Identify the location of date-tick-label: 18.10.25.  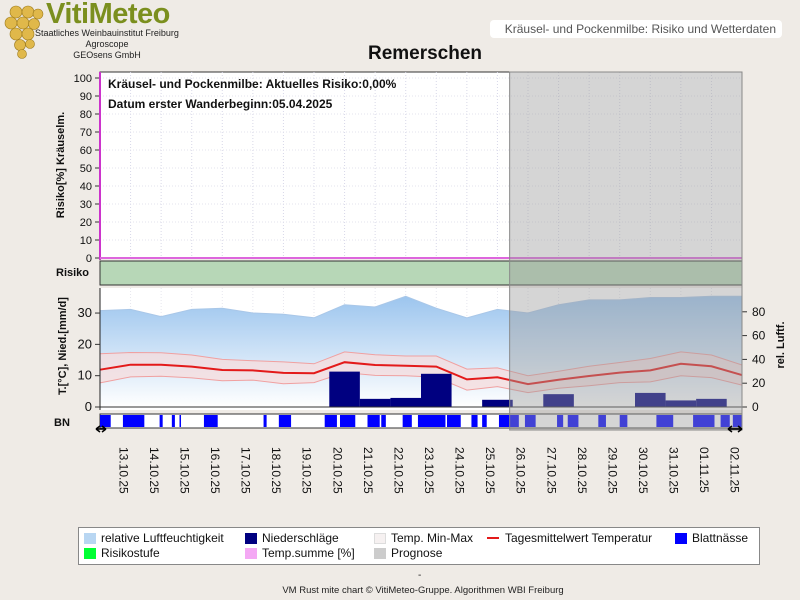
(276, 470).